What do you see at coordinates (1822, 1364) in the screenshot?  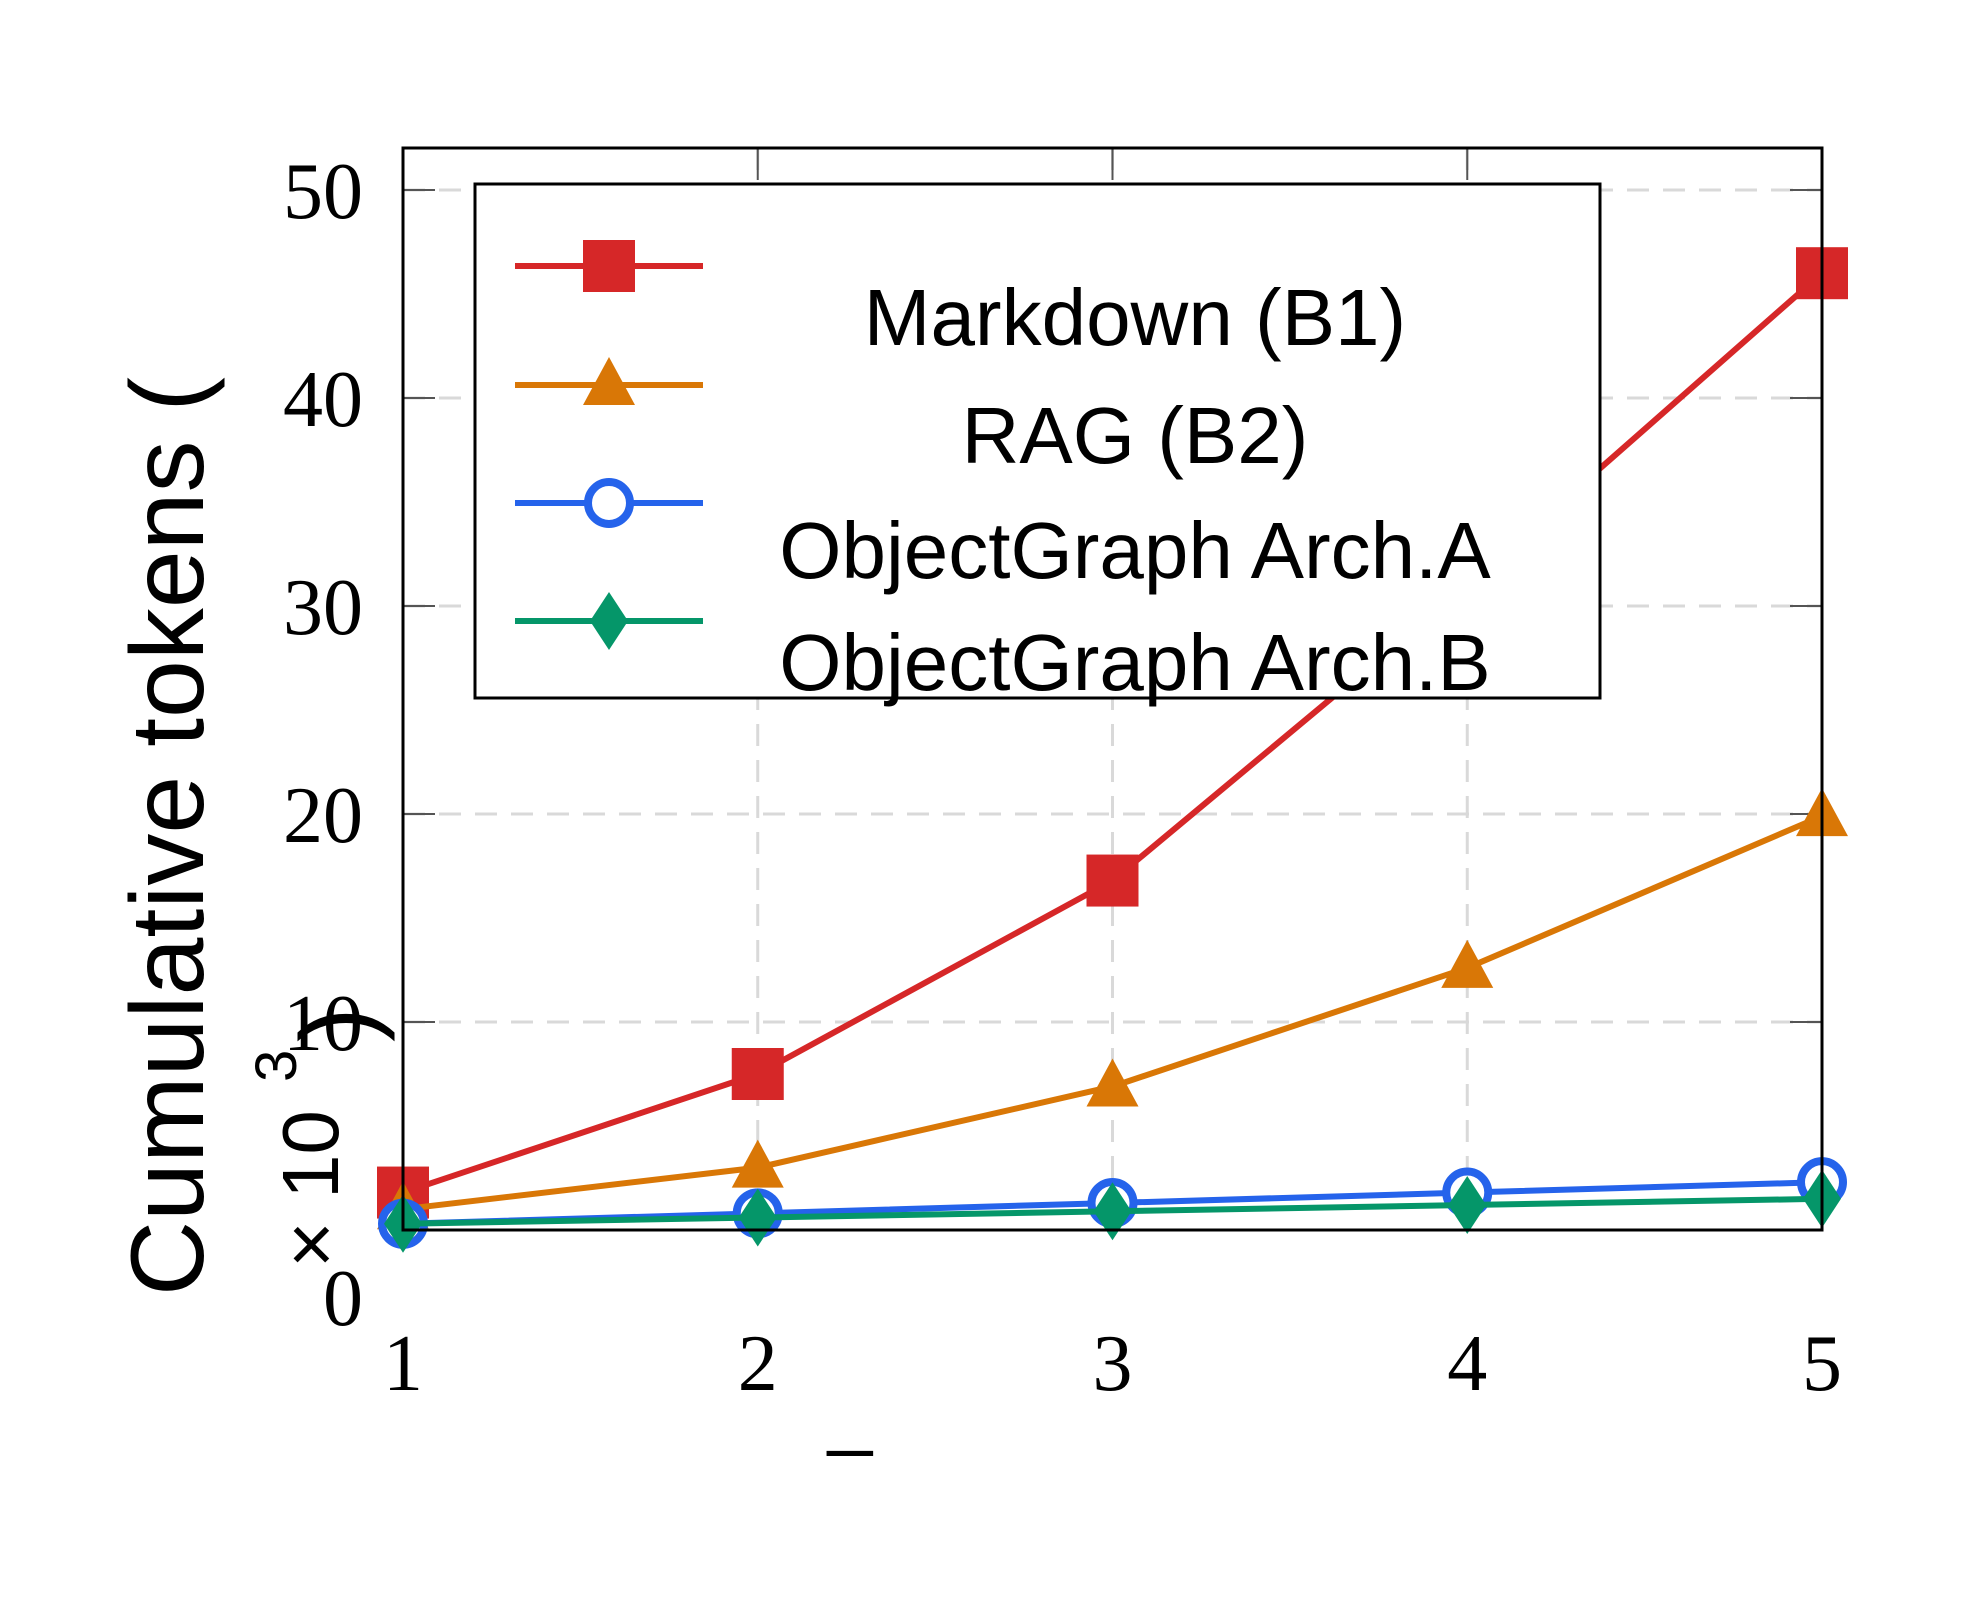 I see `x-tick-label: 5` at bounding box center [1822, 1364].